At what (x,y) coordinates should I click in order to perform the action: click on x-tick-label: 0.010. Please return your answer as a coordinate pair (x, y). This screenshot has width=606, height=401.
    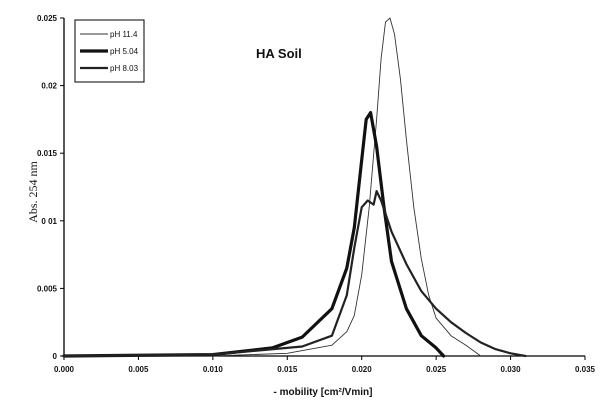
    Looking at the image, I should click on (213, 369).